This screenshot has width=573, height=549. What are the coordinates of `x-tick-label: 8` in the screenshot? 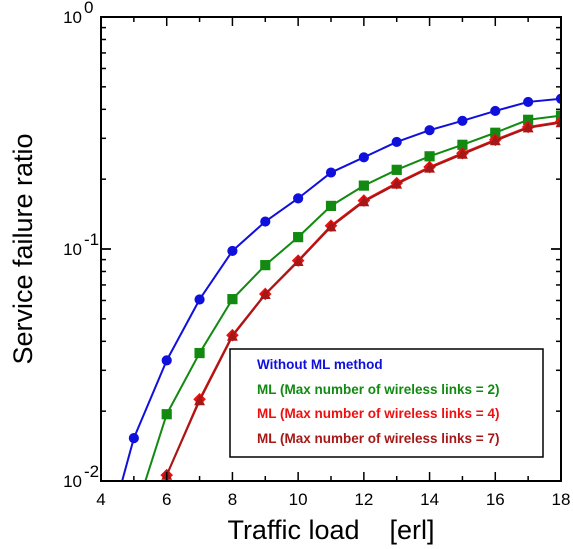 It's located at (232, 499).